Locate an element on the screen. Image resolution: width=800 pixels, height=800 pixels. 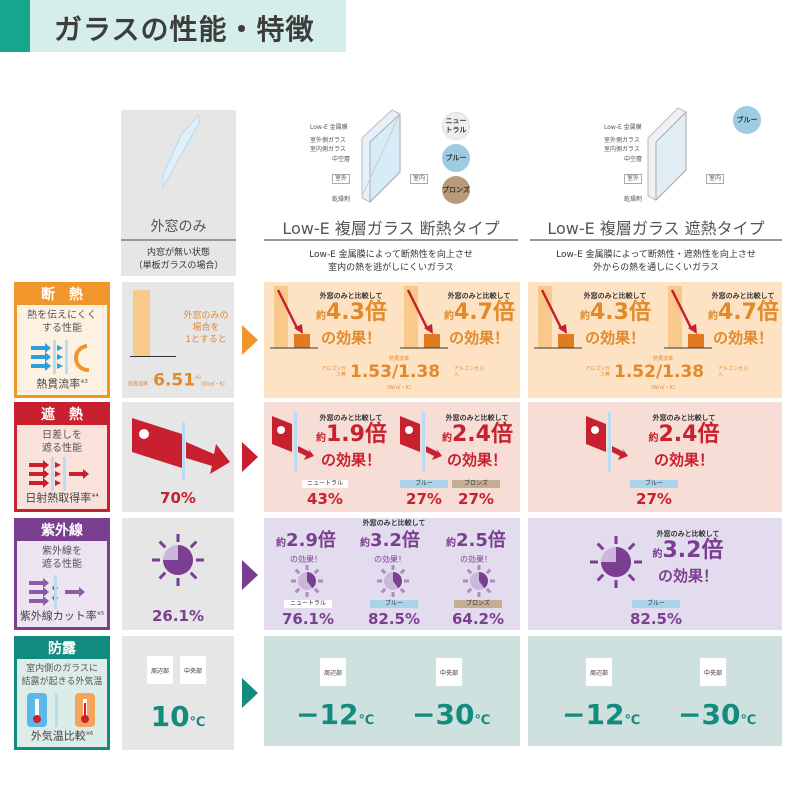
metric-value: 1.52/1.38 is located at coordinates (659, 372).